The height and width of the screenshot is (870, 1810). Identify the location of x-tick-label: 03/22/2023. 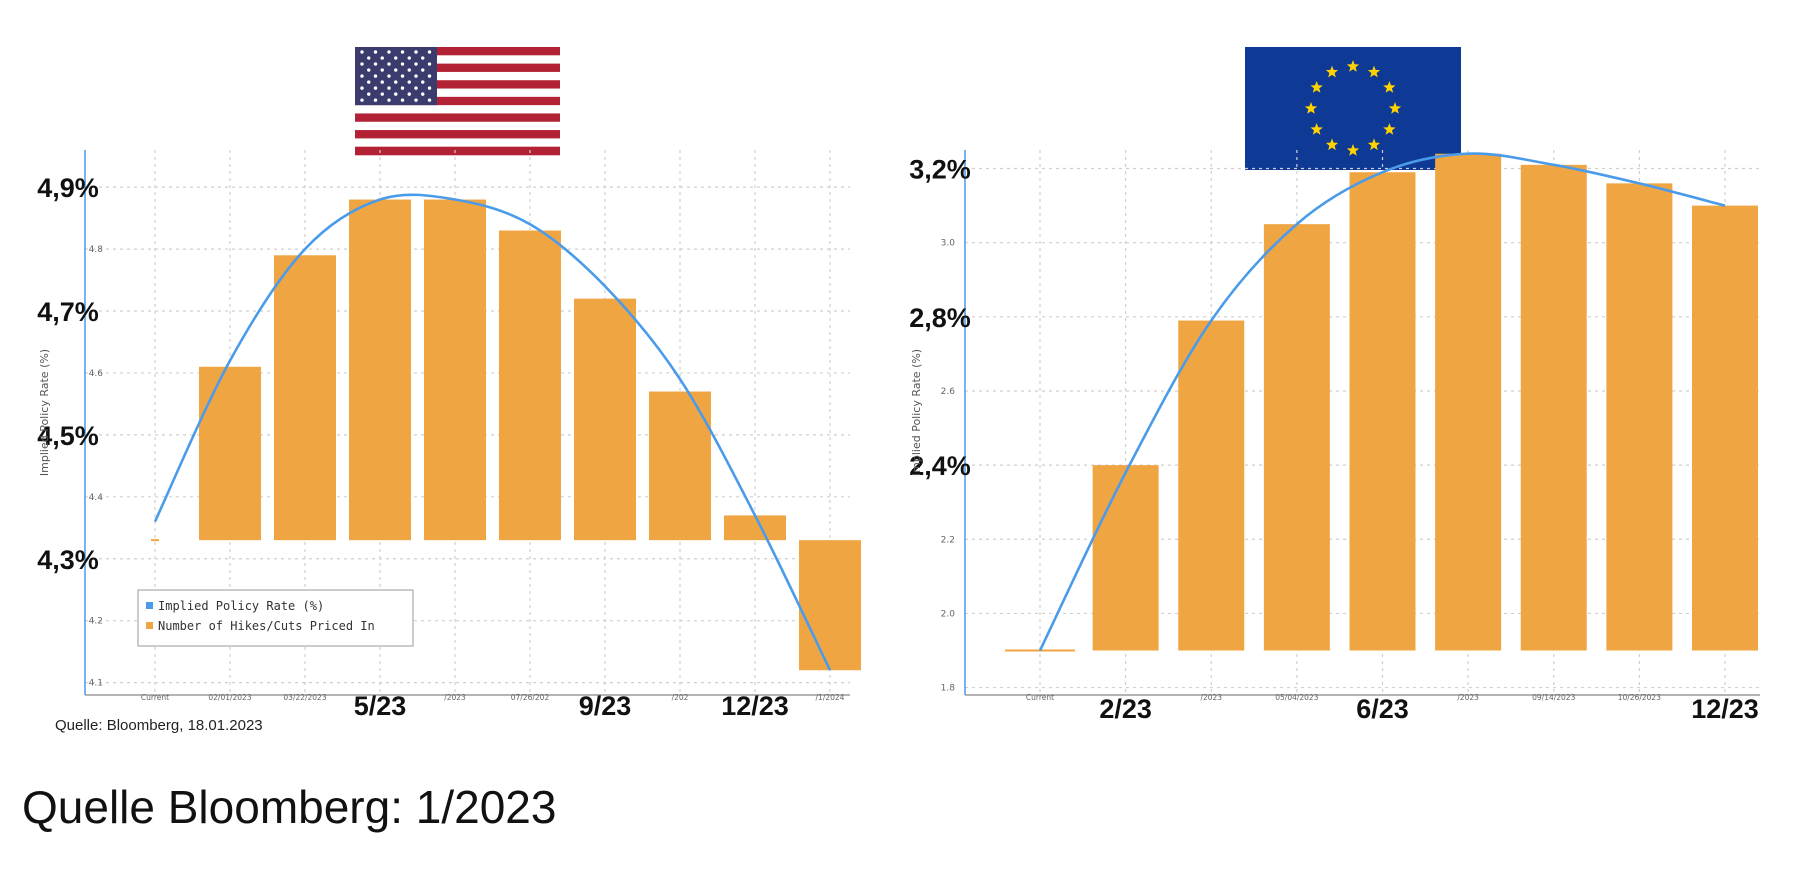
(304, 697).